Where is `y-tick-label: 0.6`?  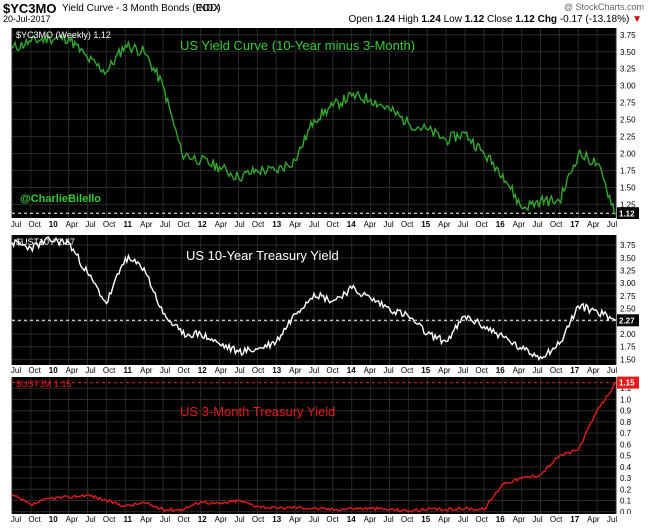
y-tick-label: 0.6 is located at coordinates (626, 444).